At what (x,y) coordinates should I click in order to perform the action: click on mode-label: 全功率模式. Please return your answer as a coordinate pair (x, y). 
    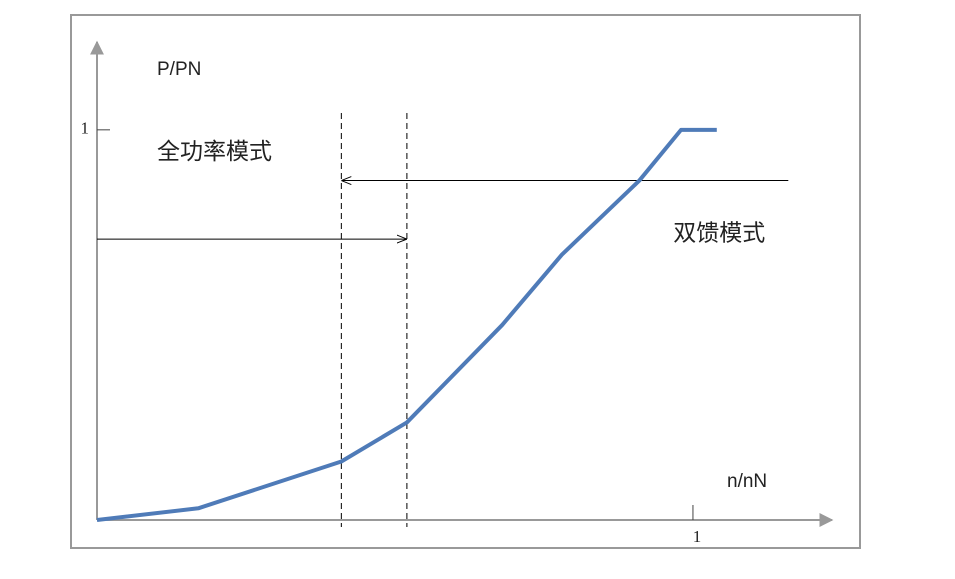
    Looking at the image, I should click on (214, 152).